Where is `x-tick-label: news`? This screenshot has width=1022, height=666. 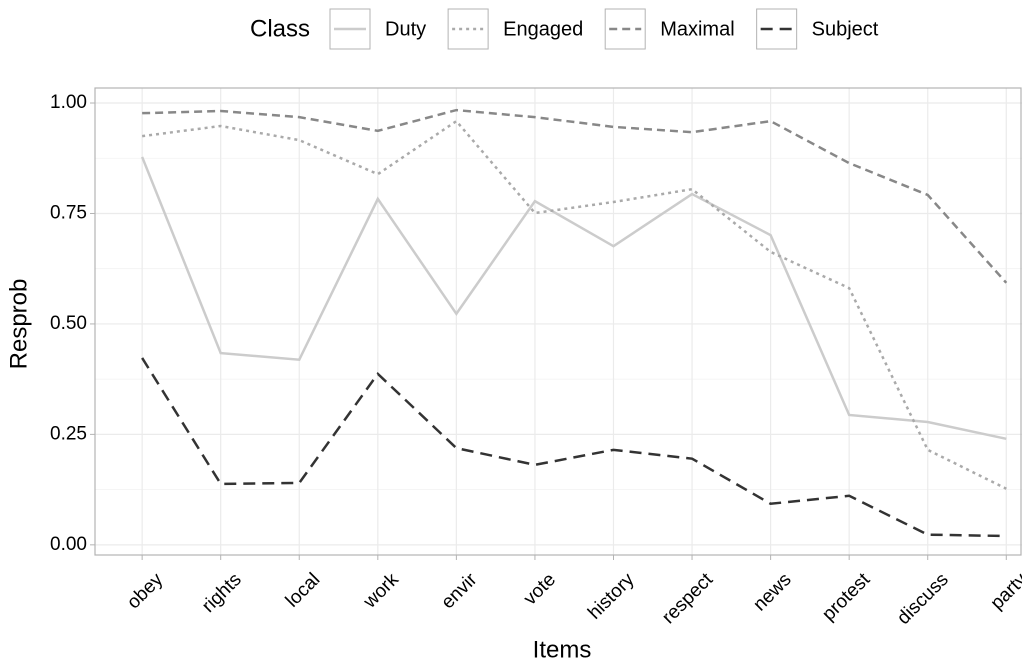 x-tick-label: news is located at coordinates (772, 592).